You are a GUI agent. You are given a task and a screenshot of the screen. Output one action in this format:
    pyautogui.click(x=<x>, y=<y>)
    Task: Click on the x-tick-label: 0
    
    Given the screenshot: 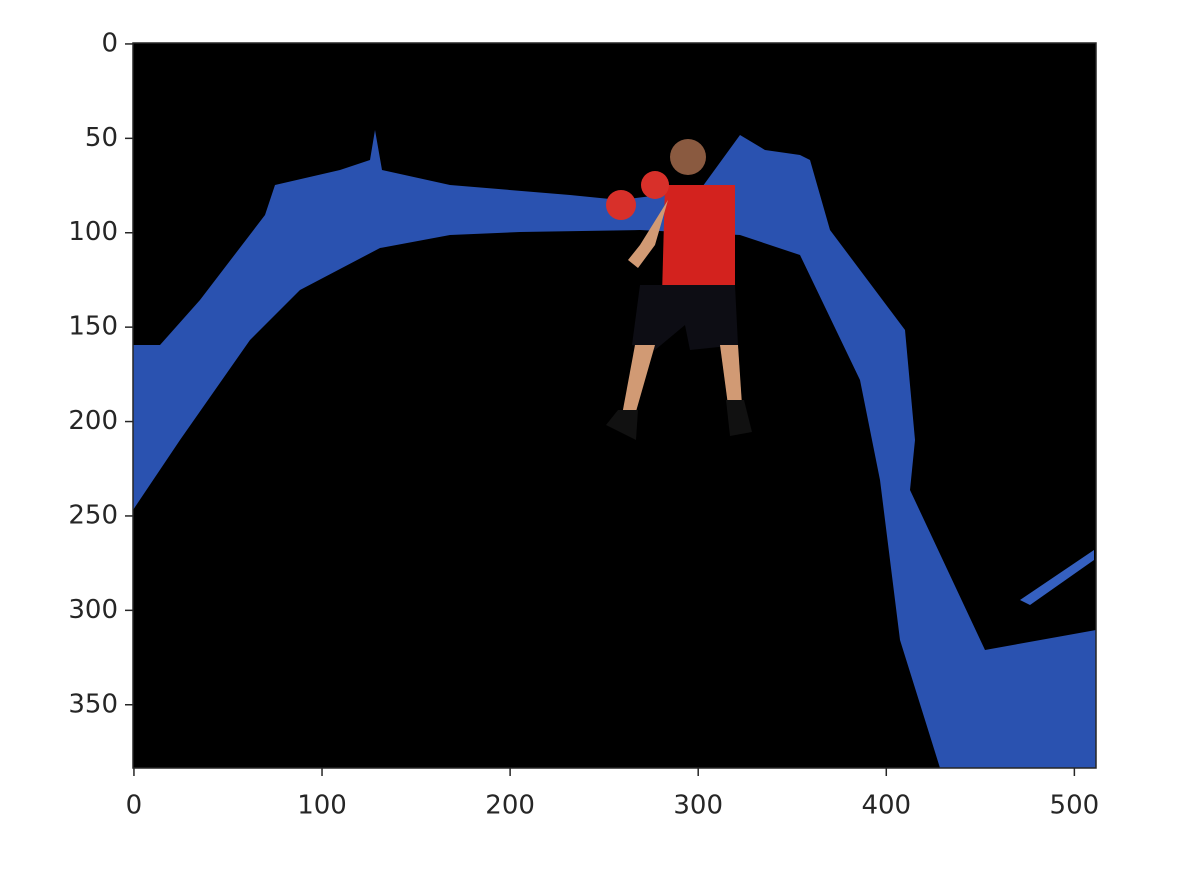 What is the action you would take?
    pyautogui.click(x=134, y=806)
    